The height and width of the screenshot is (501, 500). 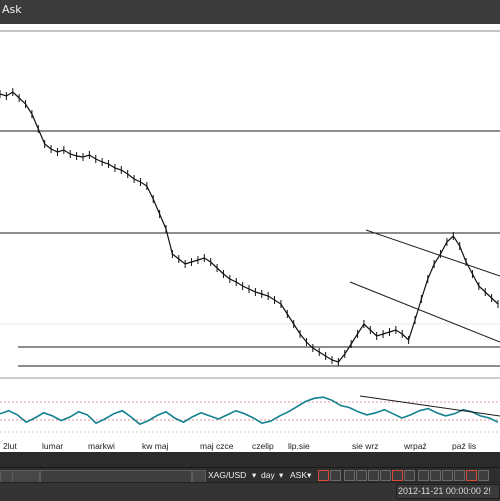 What do you see at coordinates (12, 9) in the screenshot?
I see `window-title: Ask` at bounding box center [12, 9].